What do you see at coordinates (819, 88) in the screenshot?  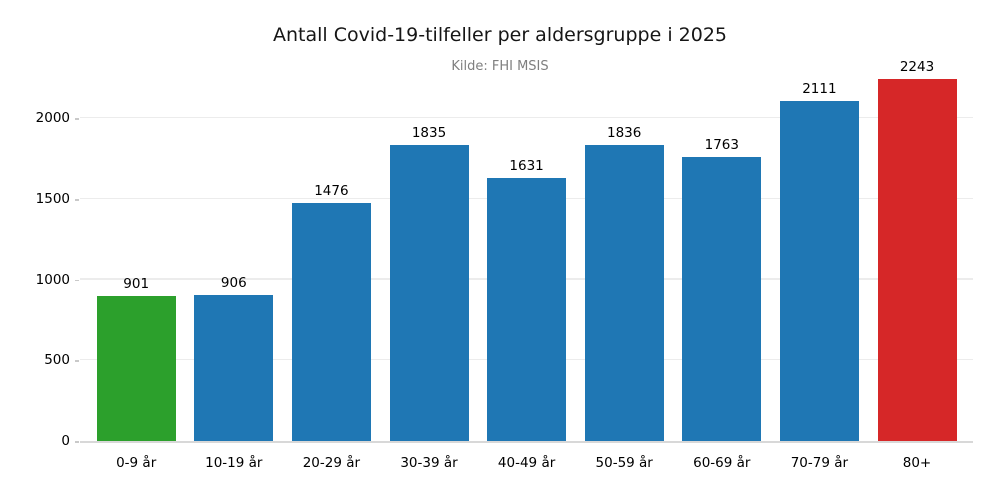 I see `bar-value-label: 2111` at bounding box center [819, 88].